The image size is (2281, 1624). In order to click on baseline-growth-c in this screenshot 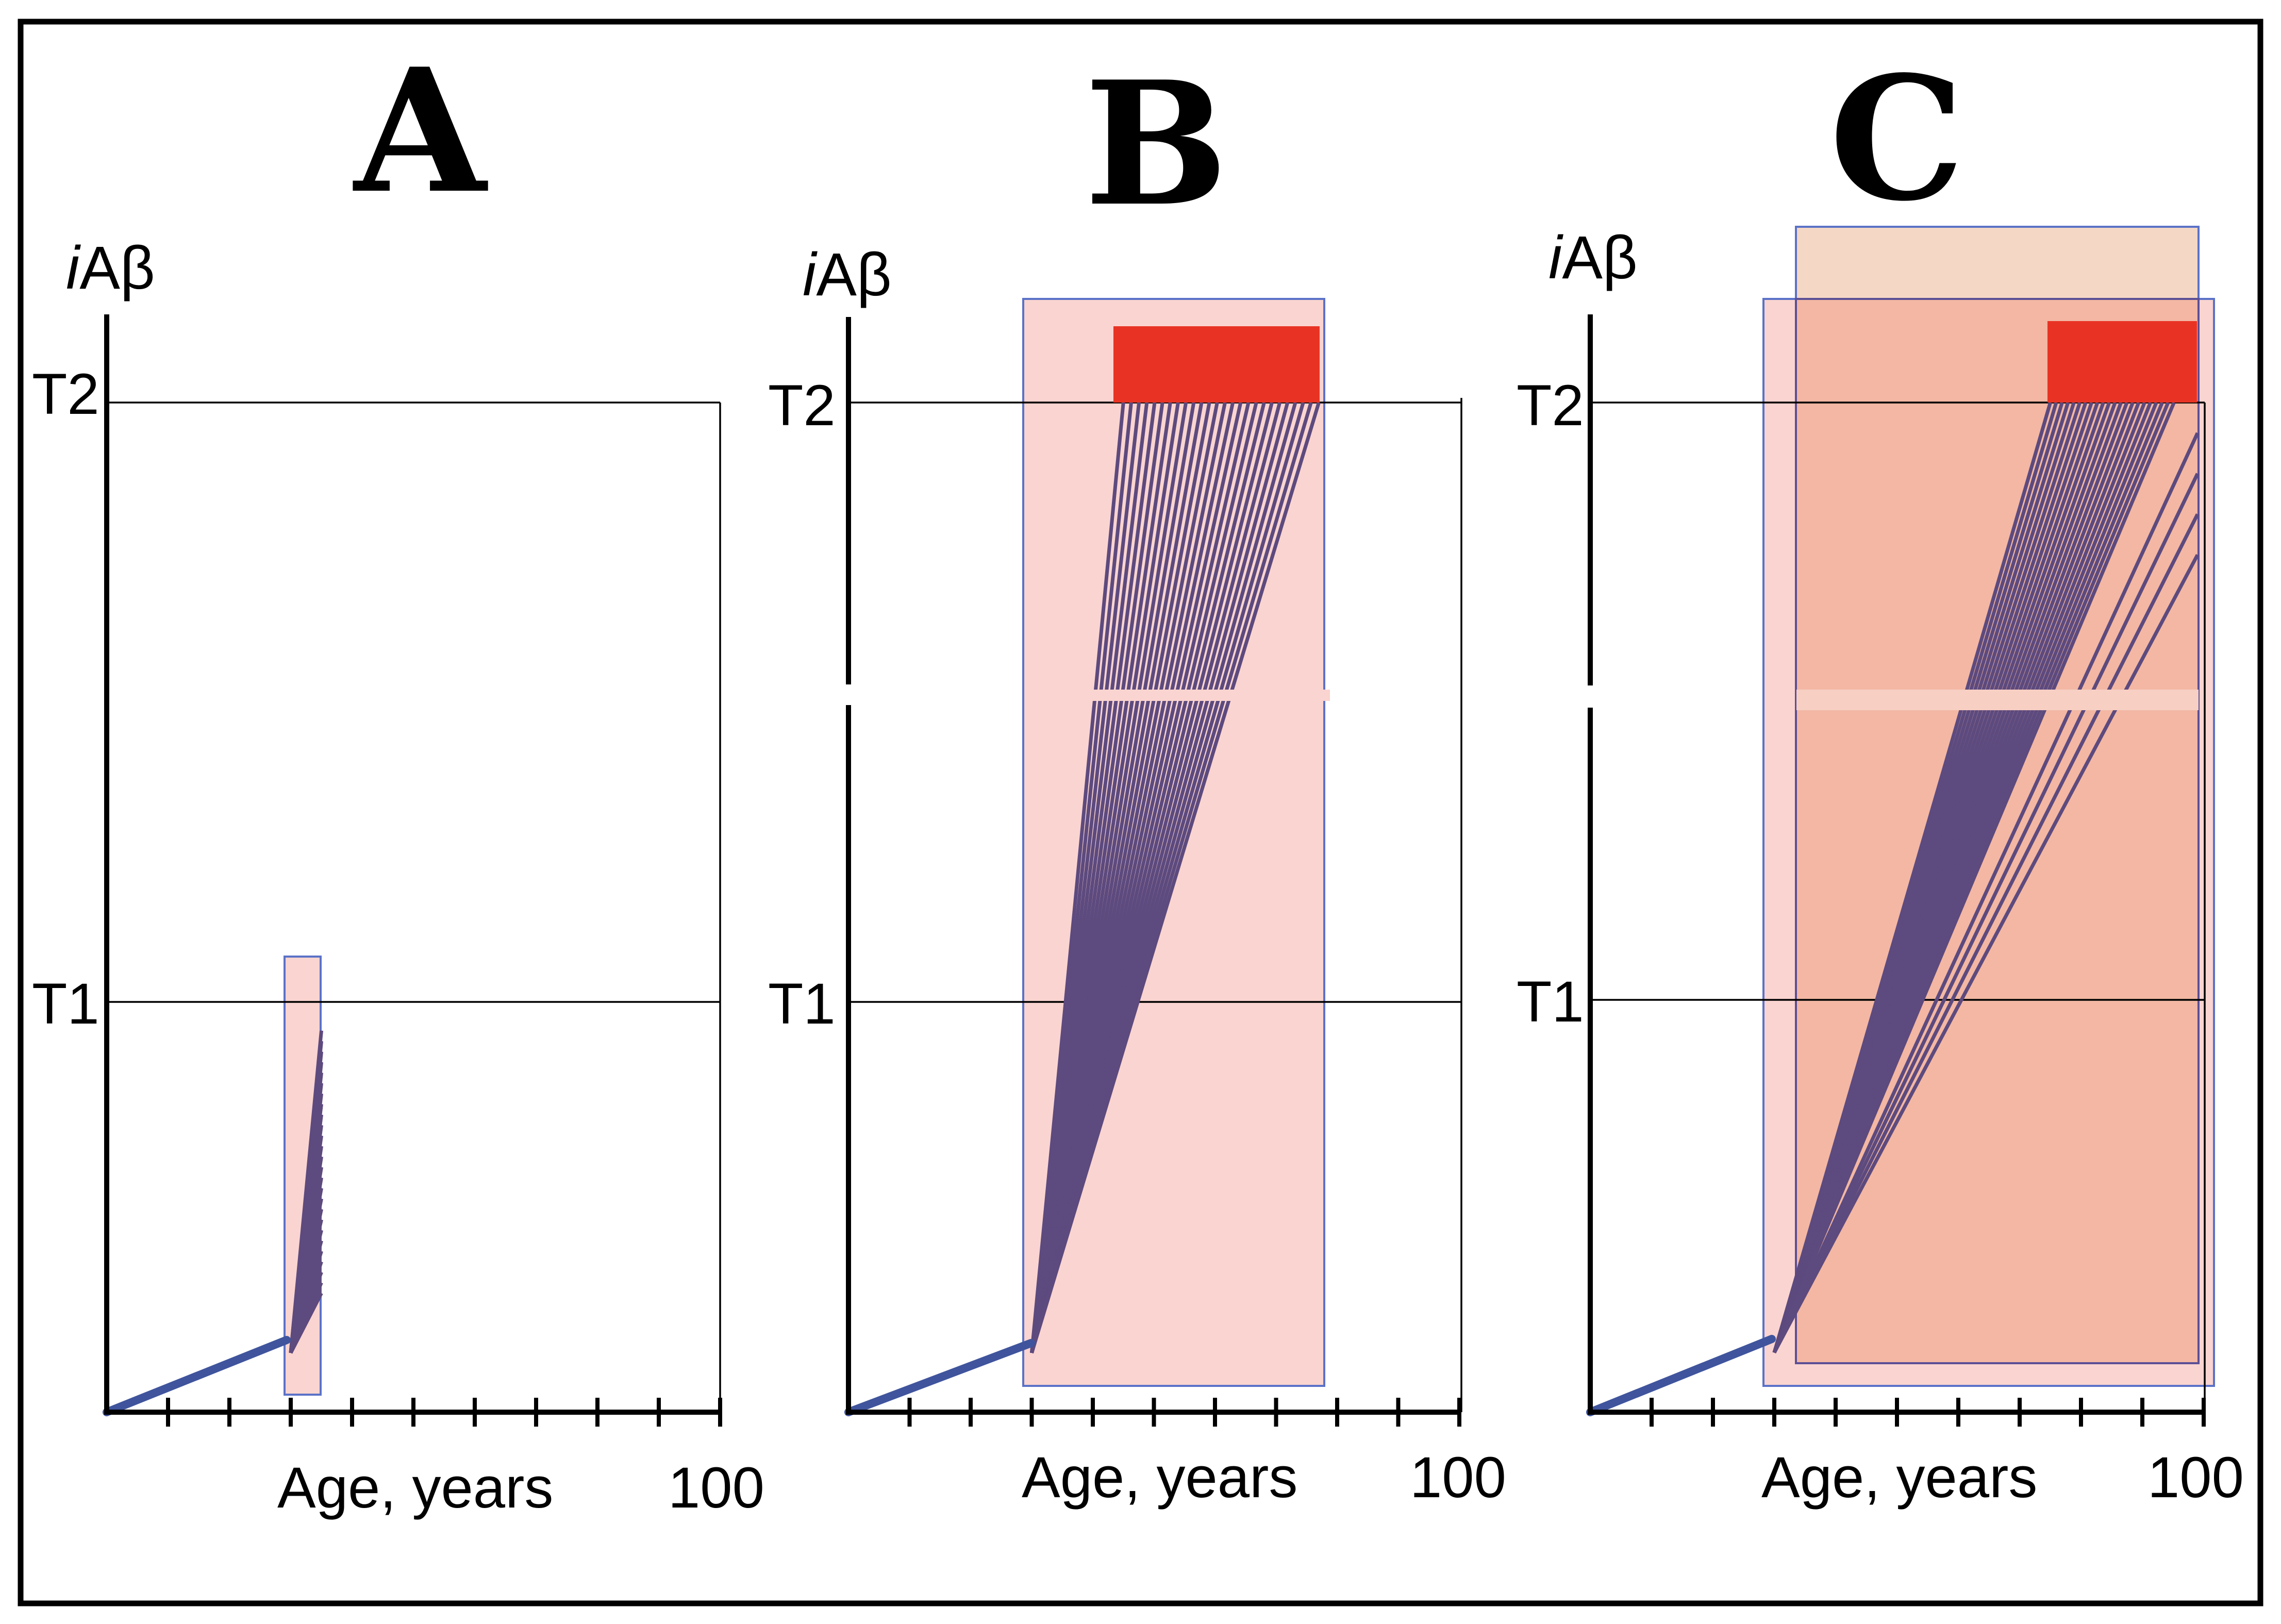, I will do `click(1681, 1375)`.